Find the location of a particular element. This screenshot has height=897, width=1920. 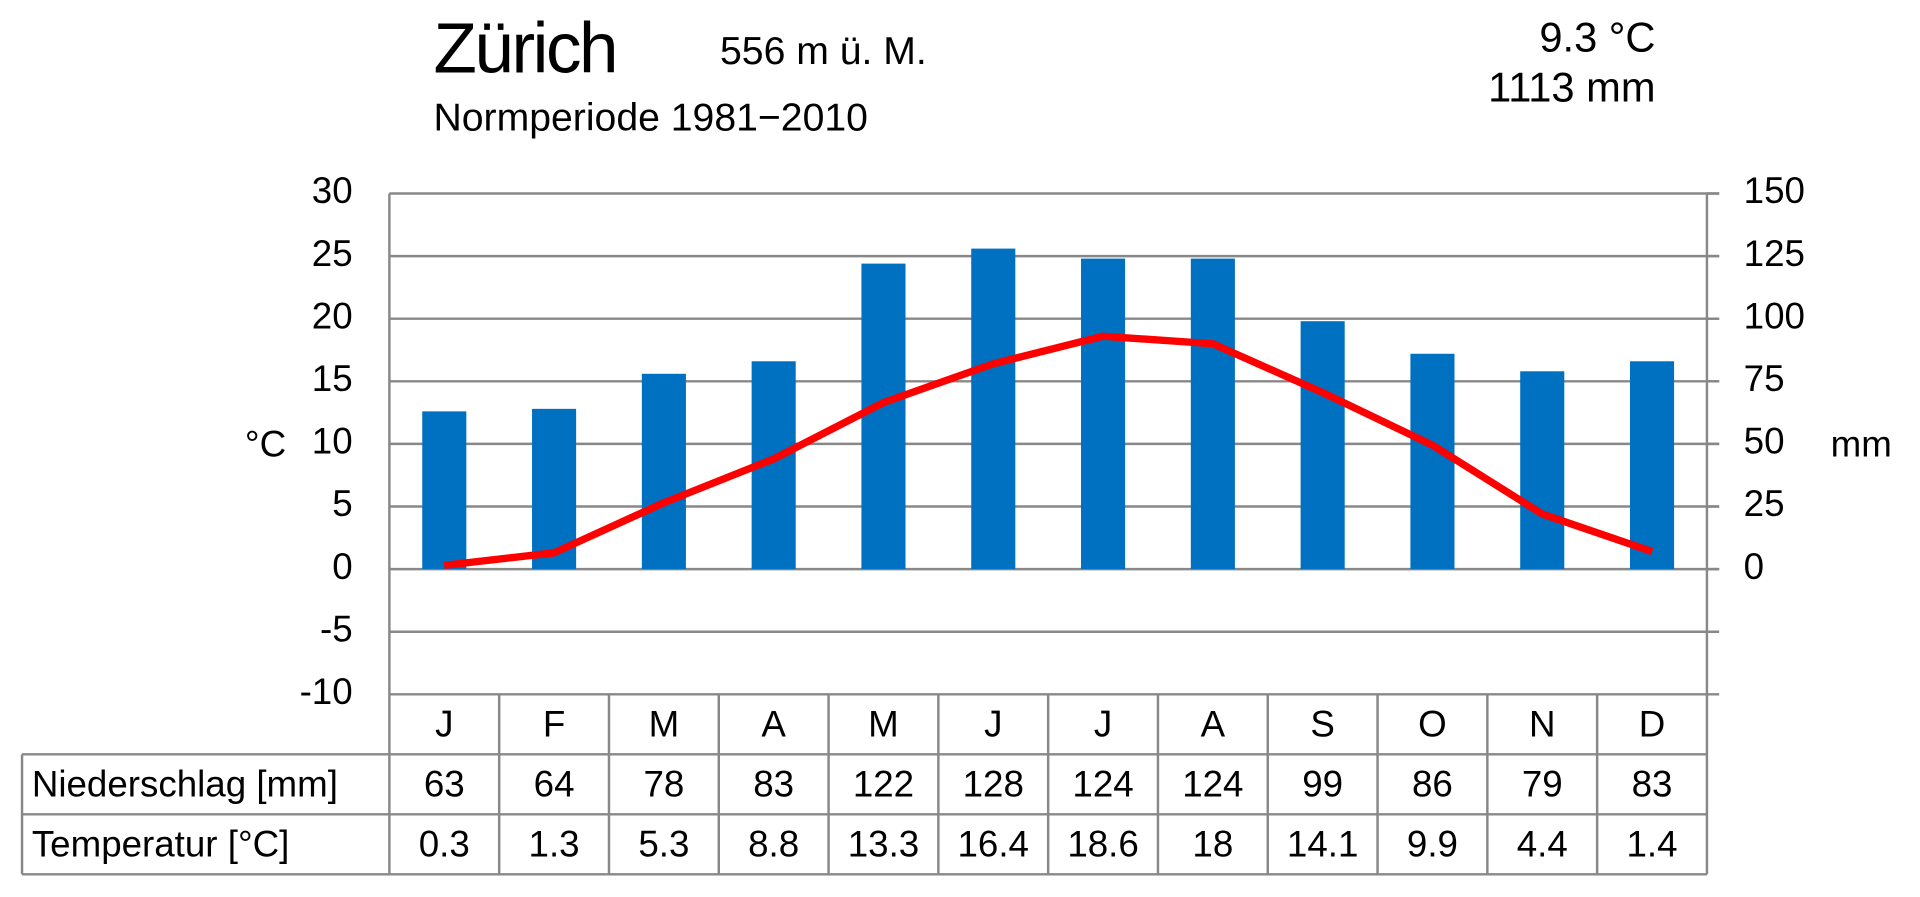

table-value: 0.3 is located at coordinates (444, 843).